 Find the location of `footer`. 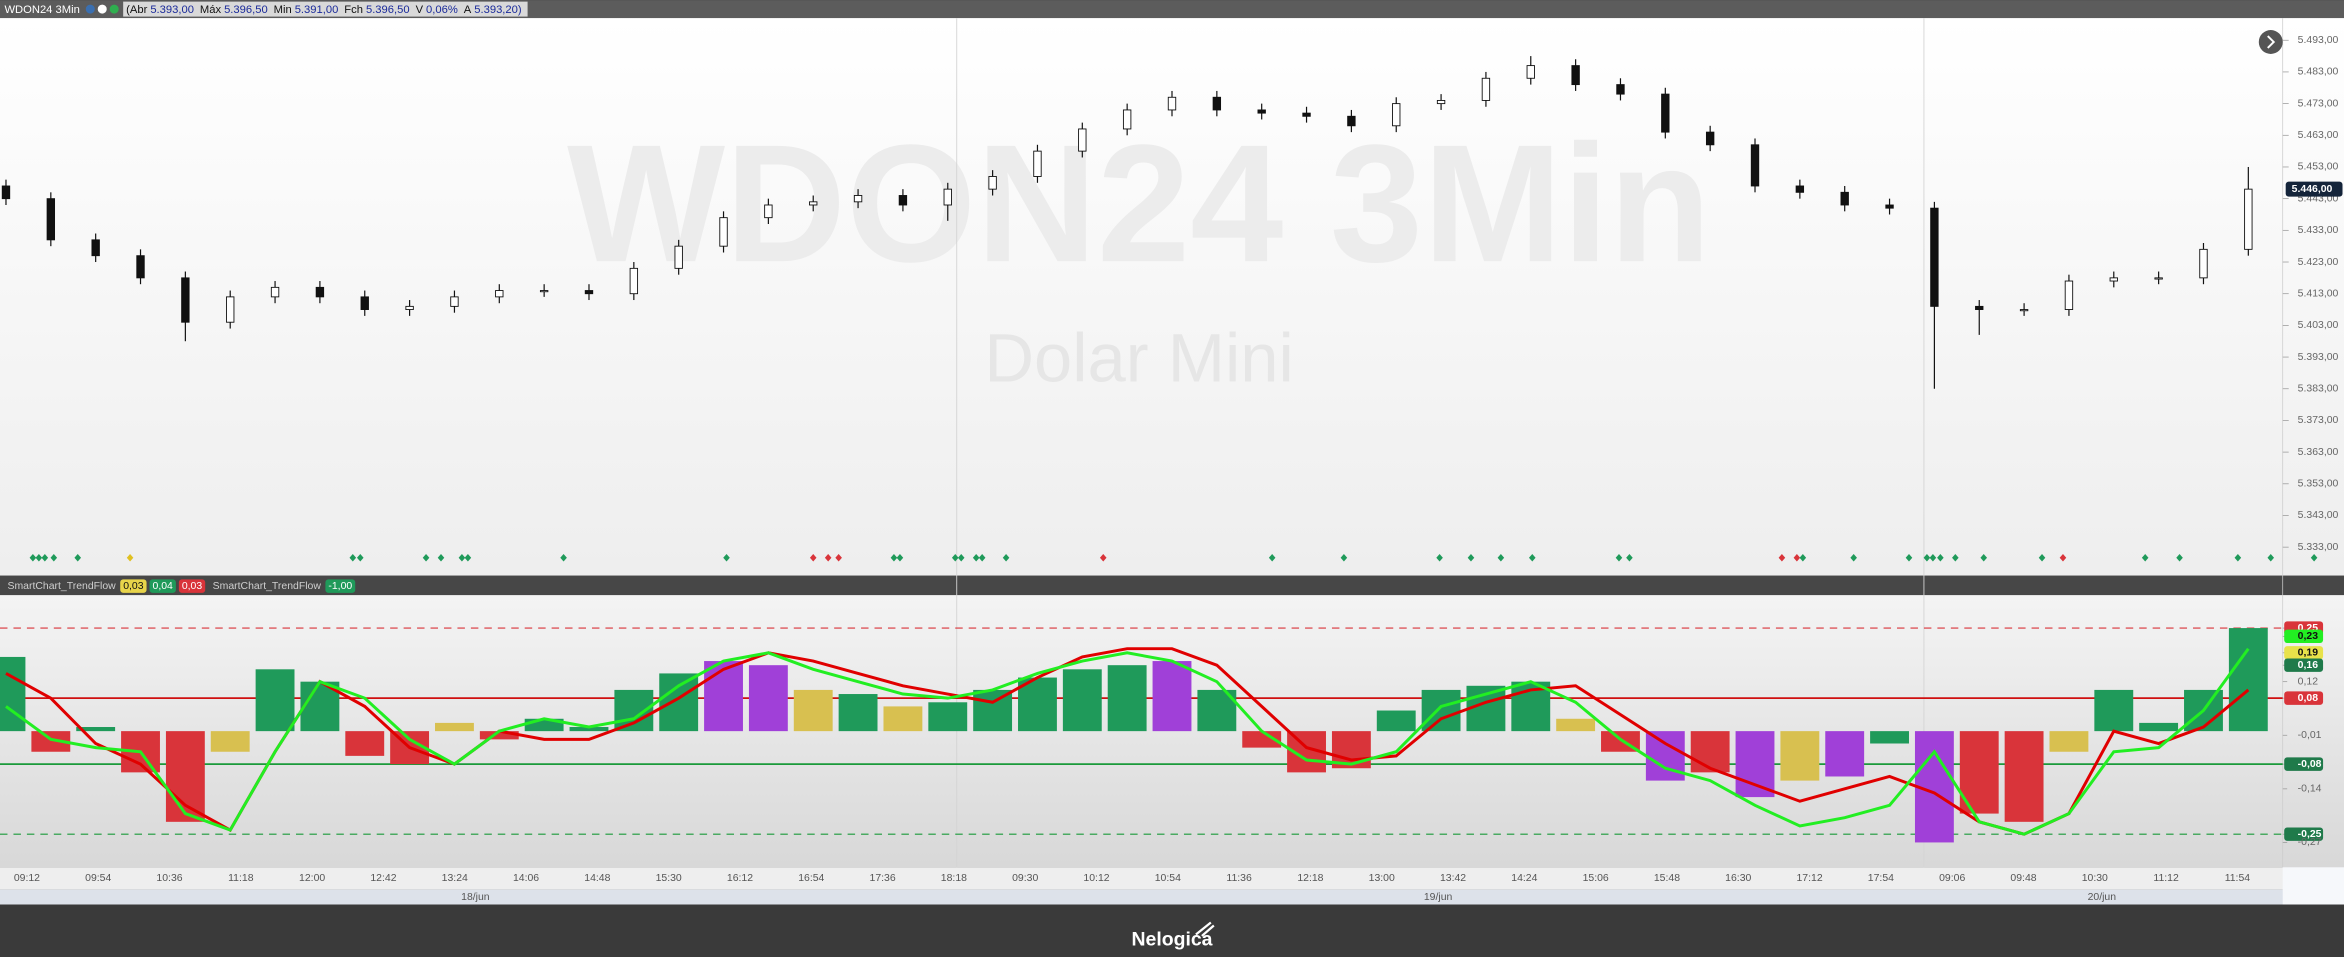

footer is located at coordinates (1172, 930).